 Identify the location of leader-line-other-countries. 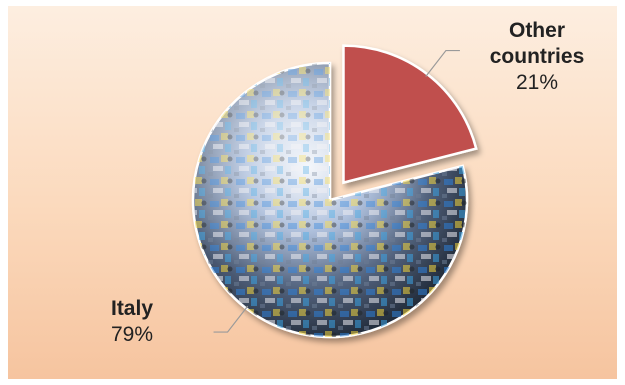
(442, 63).